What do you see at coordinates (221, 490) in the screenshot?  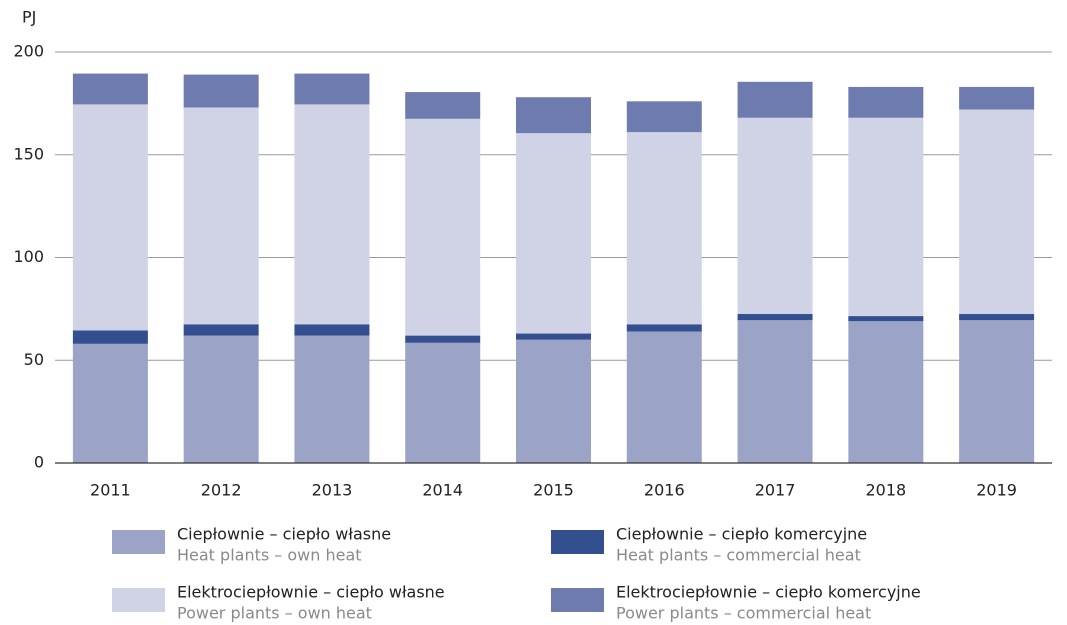 I see `x-tick-label: 2012` at bounding box center [221, 490].